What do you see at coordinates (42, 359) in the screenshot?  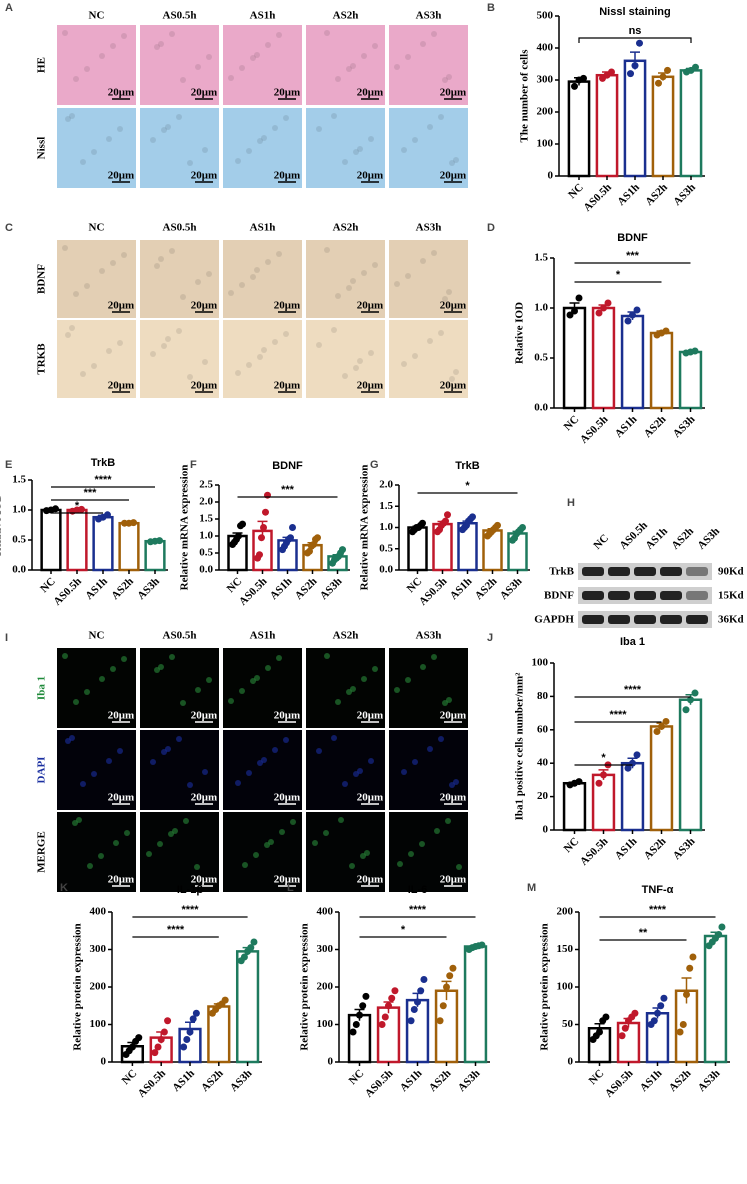 I see `row-label: TRKB` at bounding box center [42, 359].